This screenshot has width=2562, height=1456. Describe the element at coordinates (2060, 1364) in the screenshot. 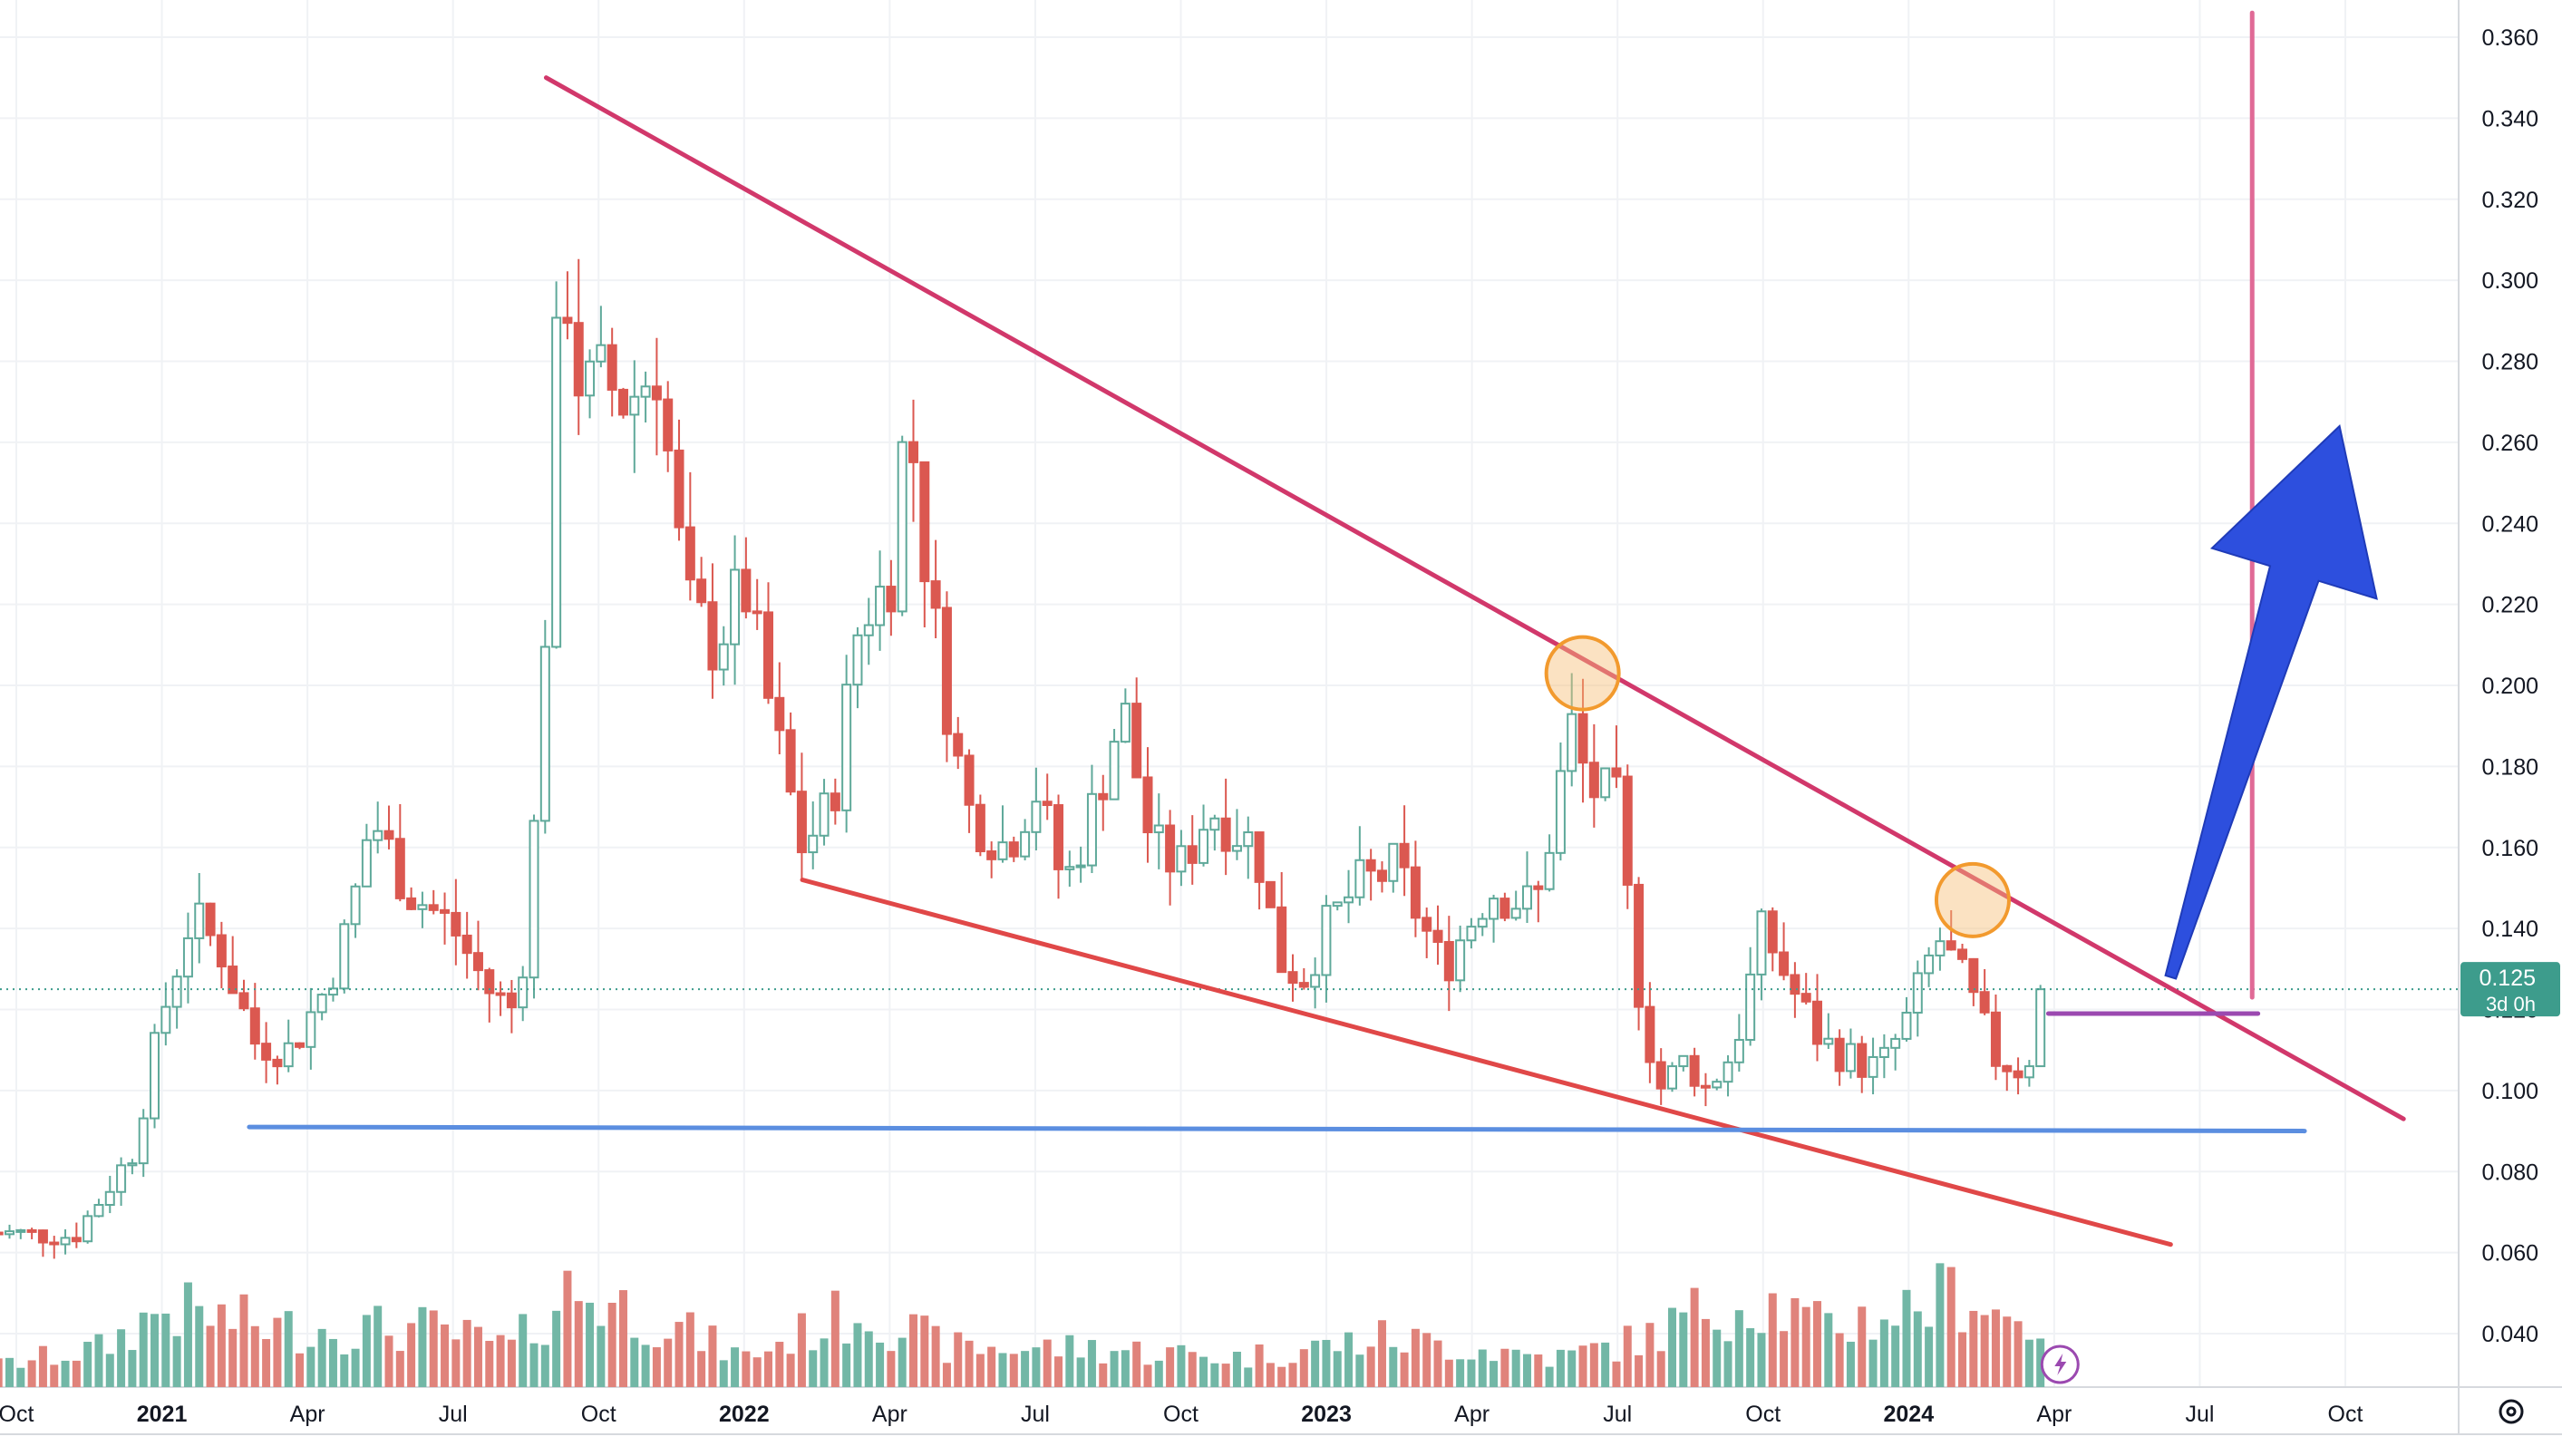

I see `lightning-glyph` at that location.